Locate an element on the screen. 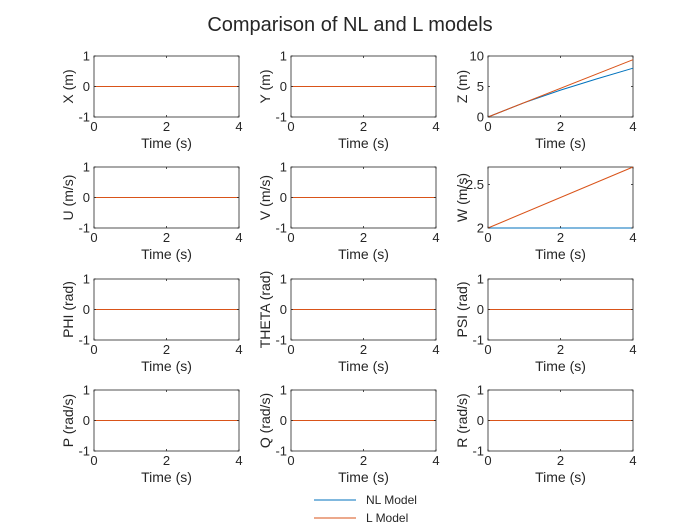 Image resolution: width=700 pixels, height=530 pixels. legend: NL Model L Model is located at coordinates (372, 507).